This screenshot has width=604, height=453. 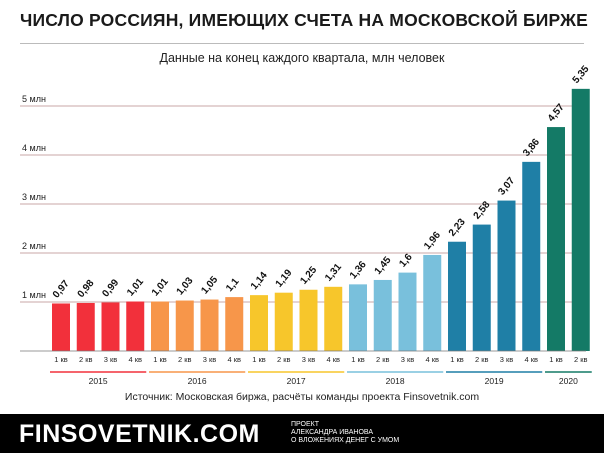 What do you see at coordinates (568, 381) in the screenshot?
I see `year-label: 2020` at bounding box center [568, 381].